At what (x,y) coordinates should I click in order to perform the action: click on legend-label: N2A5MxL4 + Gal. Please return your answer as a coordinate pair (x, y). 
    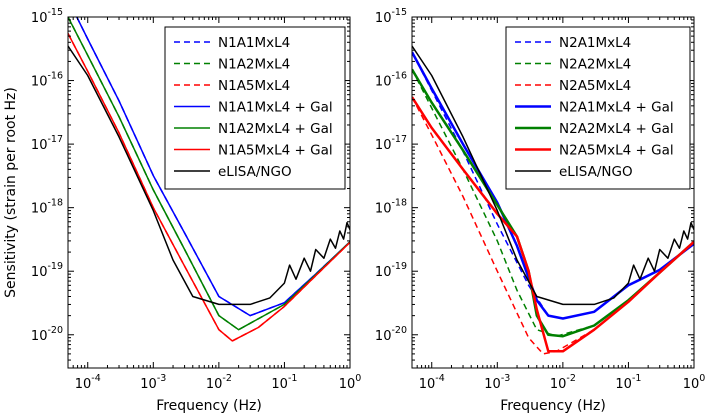
    Looking at the image, I should click on (616, 151).